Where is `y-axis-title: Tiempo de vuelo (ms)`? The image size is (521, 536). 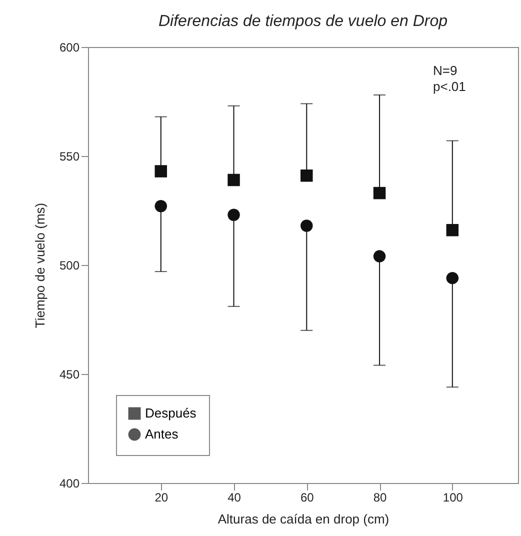
y-axis-title: Tiempo de vuelo (ms) is located at coordinates (40, 265).